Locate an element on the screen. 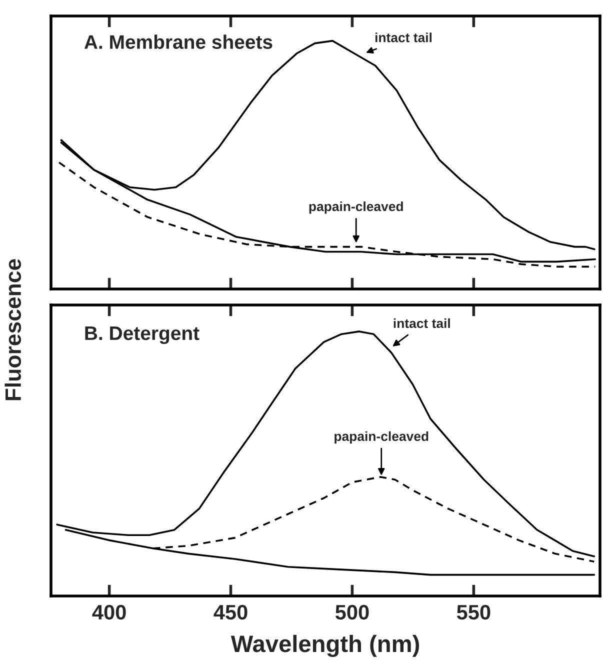 The width and height of the screenshot is (603, 660). chart-title: B. Detergent is located at coordinates (142, 335).